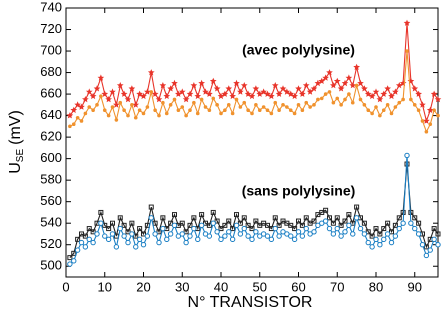 The height and width of the screenshot is (317, 446). Describe the element at coordinates (51, 243) in the screenshot. I see `y-tick-label: 520` at that location.